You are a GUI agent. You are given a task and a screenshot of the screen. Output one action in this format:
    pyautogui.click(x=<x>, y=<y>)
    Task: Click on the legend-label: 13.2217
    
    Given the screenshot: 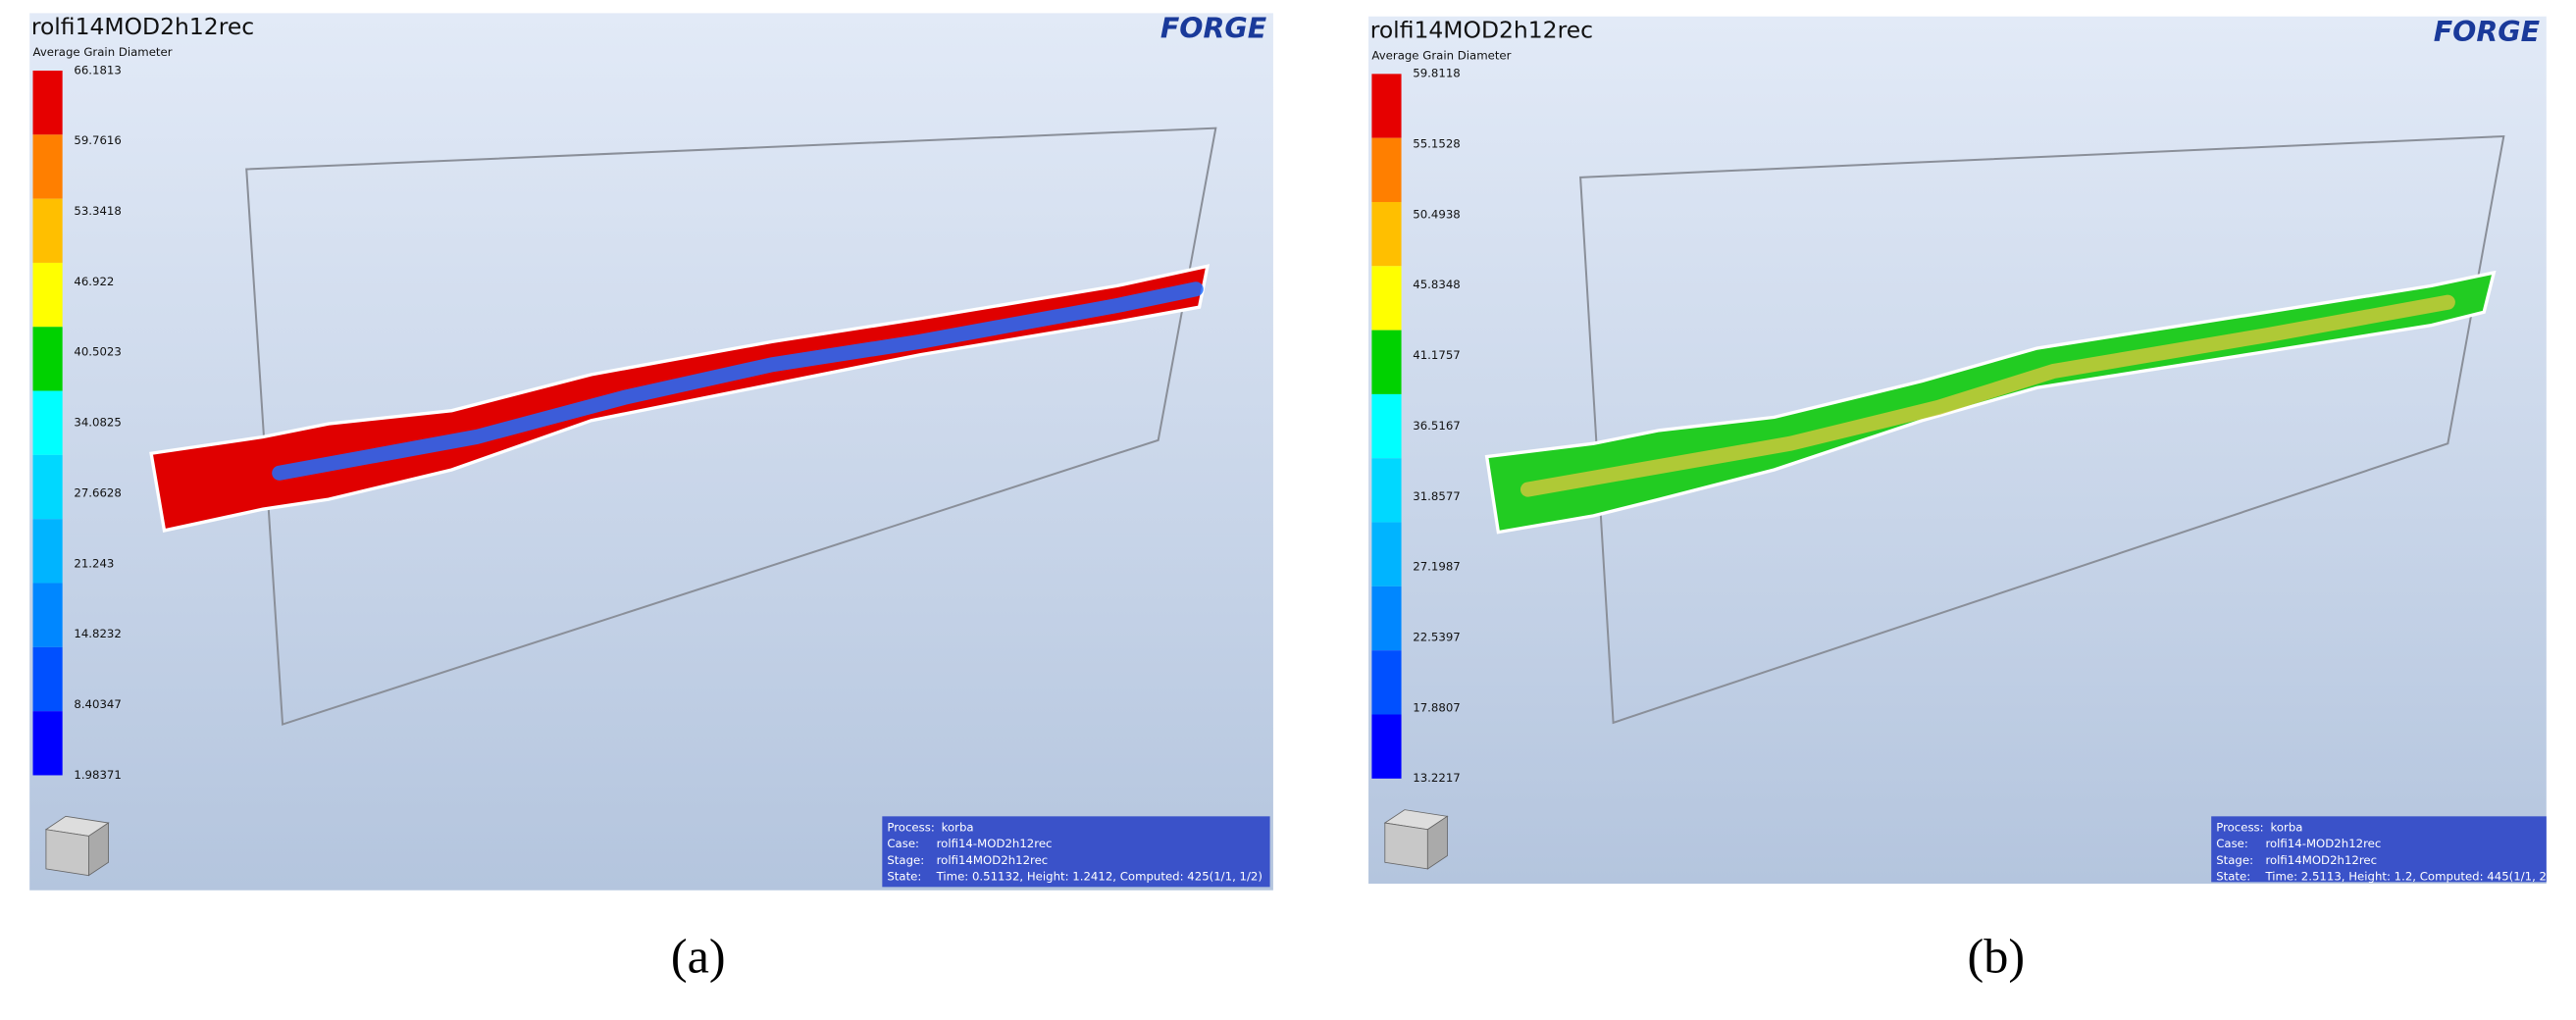 What is the action you would take?
    pyautogui.click(x=1436, y=778)
    